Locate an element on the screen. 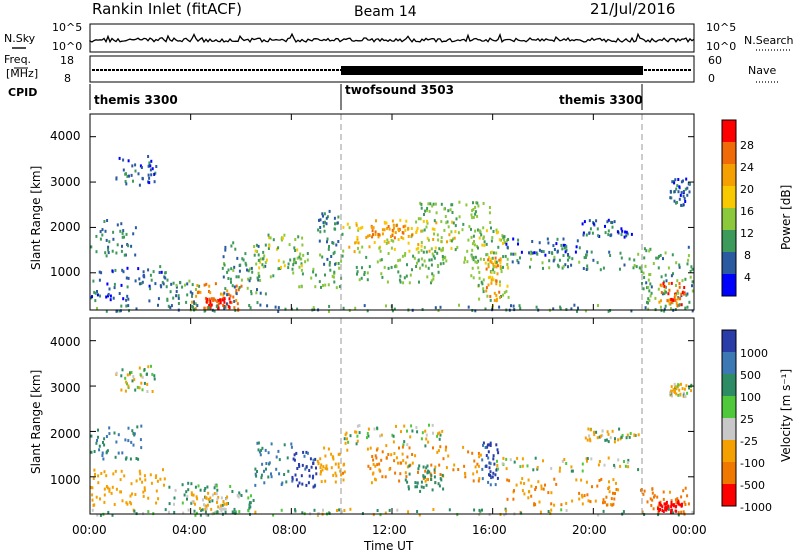 The height and width of the screenshot is (554, 800). velocity-colorbar-title: Velocity [m s⁻¹] is located at coordinates (786, 415).